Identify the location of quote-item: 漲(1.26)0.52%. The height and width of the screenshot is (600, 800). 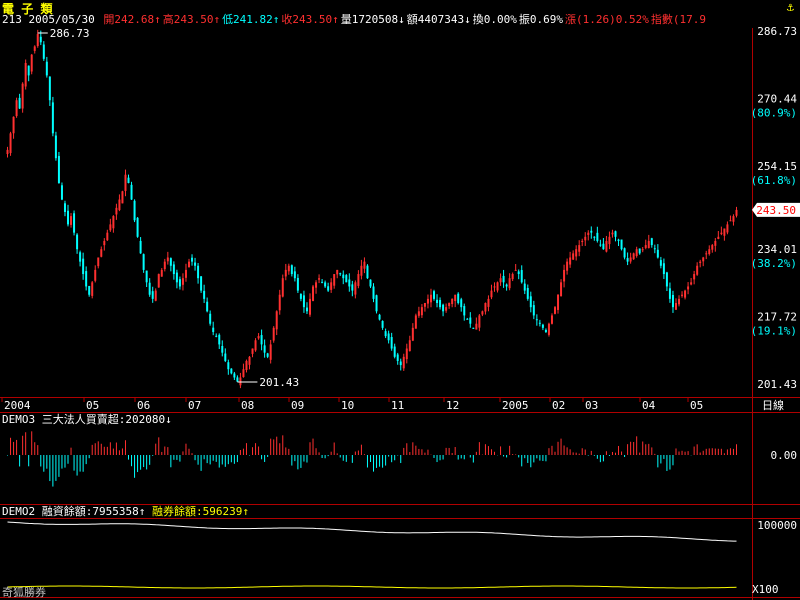
(607, 19).